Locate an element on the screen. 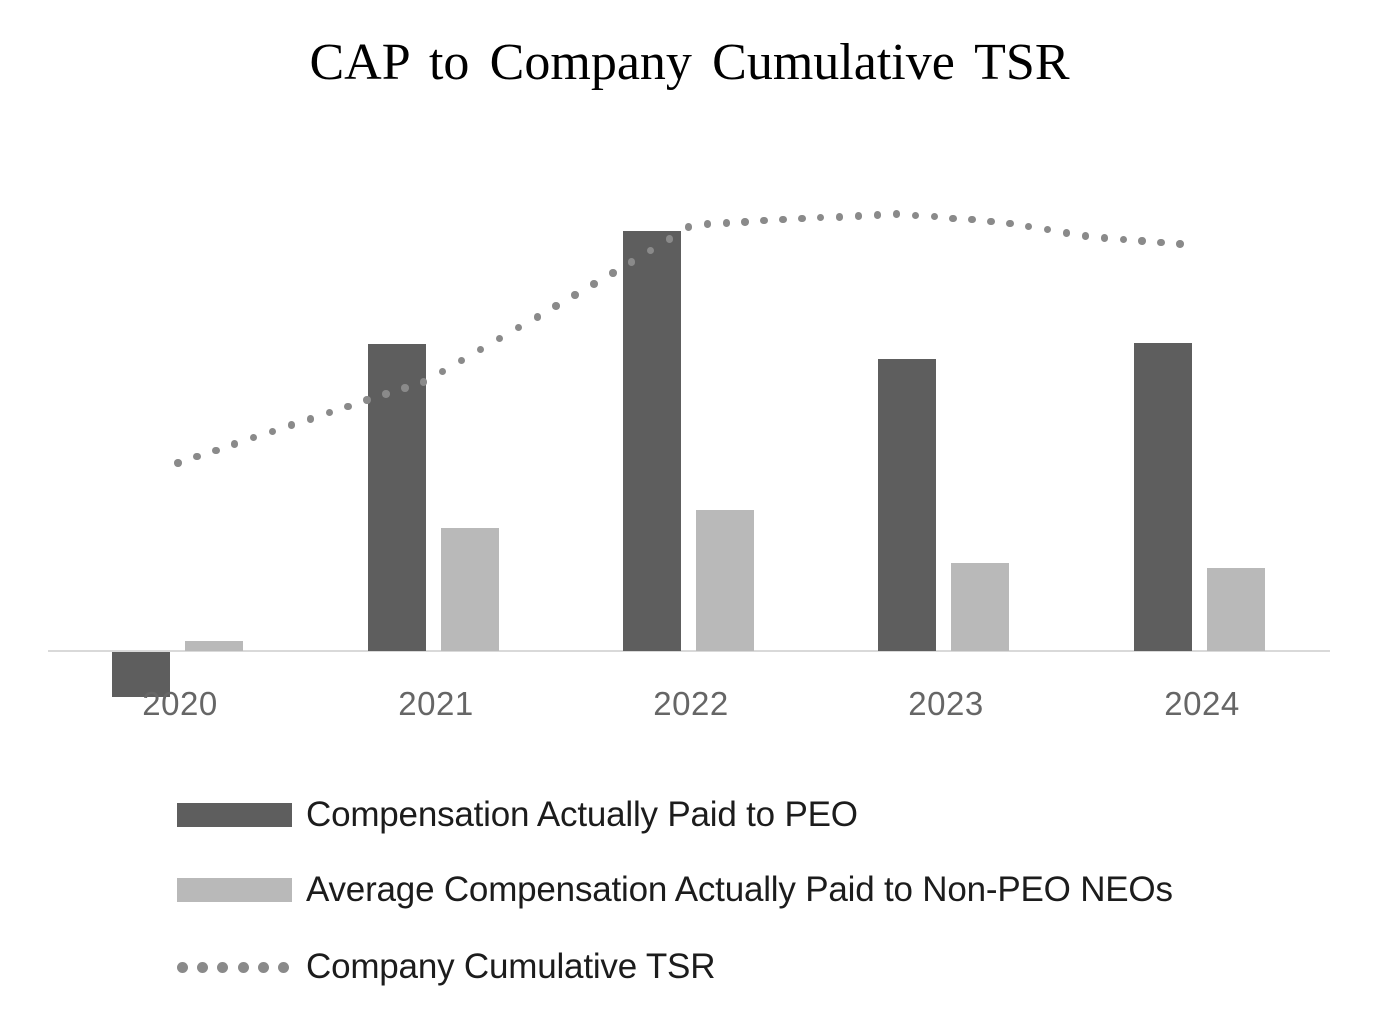 The width and height of the screenshot is (1379, 1027). legend-label-peo: Compensation Actually Paid to PEO is located at coordinates (582, 814).